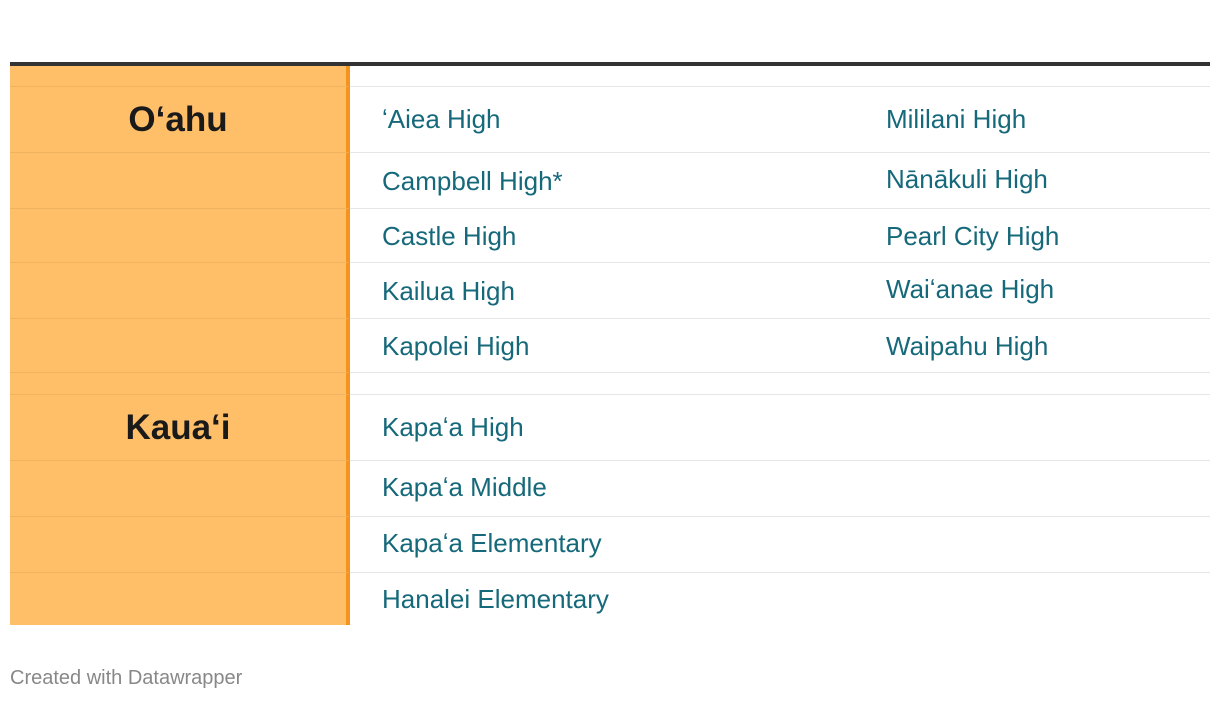  Describe the element at coordinates (956, 119) in the screenshot. I see `school-name: Mililani High` at that location.